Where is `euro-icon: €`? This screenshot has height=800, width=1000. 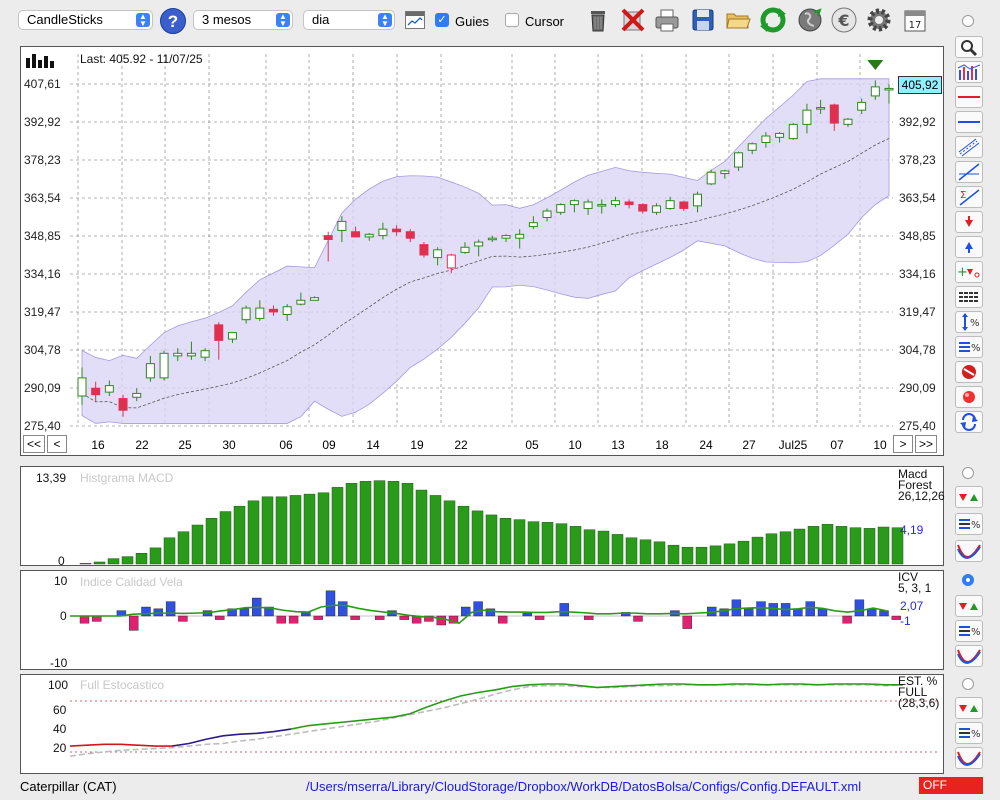
euro-icon: € is located at coordinates (844, 20).